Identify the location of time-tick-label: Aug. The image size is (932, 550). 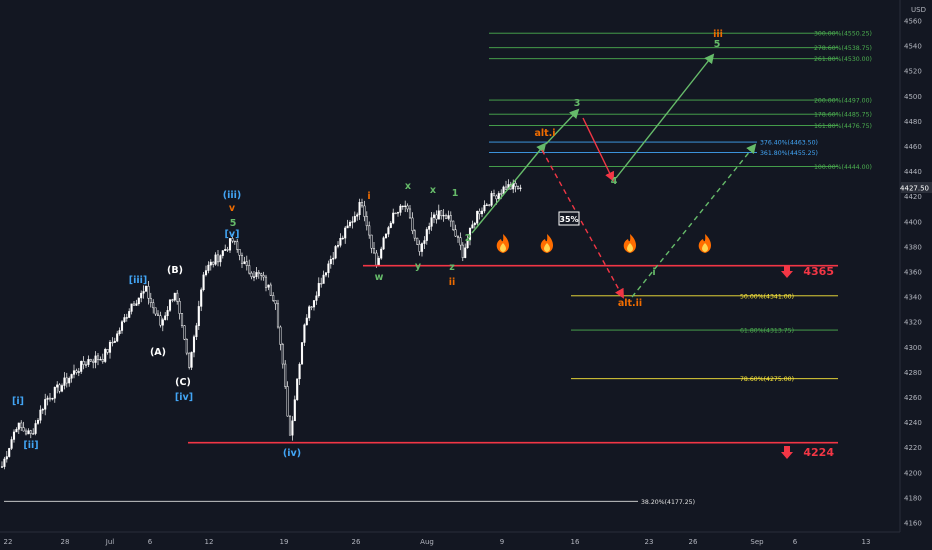
(427, 542).